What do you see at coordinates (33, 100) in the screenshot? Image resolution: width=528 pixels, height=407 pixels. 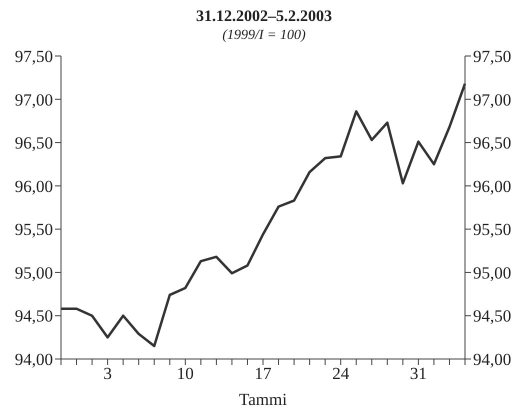 I see `y-tick-label: 97,00` at bounding box center [33, 100].